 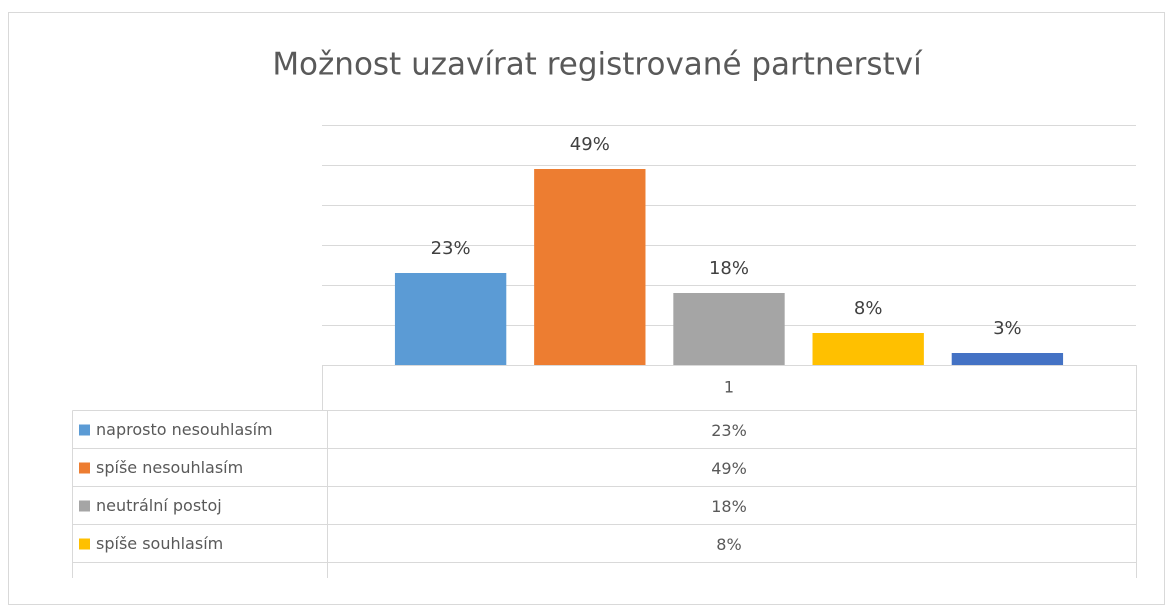 What do you see at coordinates (159, 505) in the screenshot?
I see `legend-label: neutrální postoj` at bounding box center [159, 505].